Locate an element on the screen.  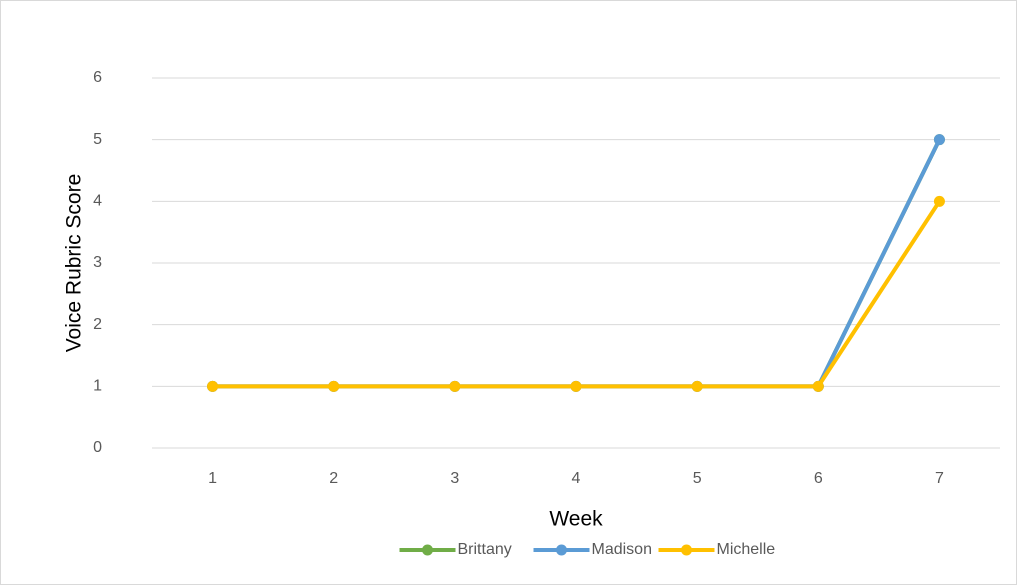
x-tick-label: 3 is located at coordinates (454, 478).